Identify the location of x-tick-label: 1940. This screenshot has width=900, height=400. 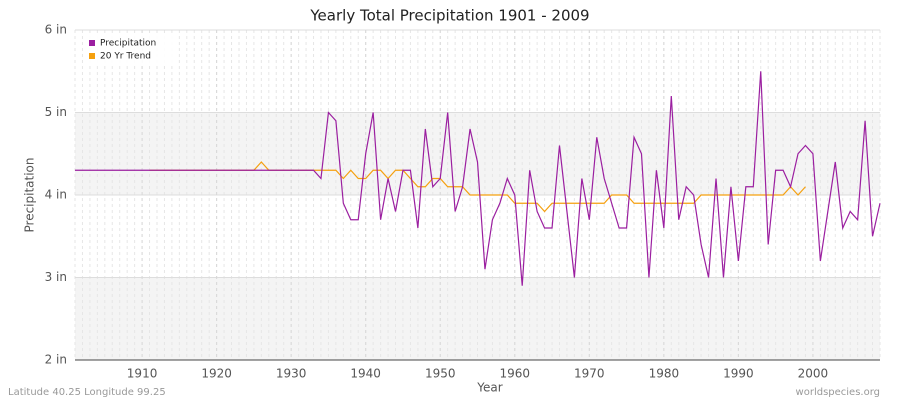
(365, 374).